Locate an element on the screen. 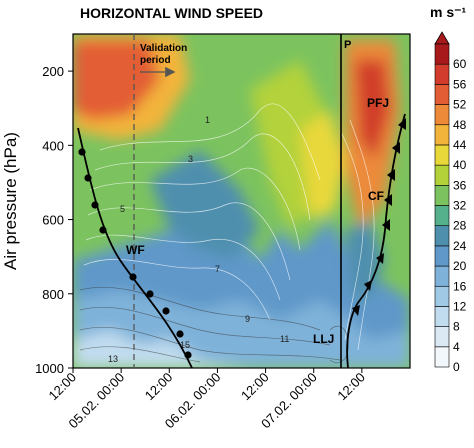 Image resolution: width=474 pixels, height=448 pixels. annotation-llj: LLJ is located at coordinates (323, 339).